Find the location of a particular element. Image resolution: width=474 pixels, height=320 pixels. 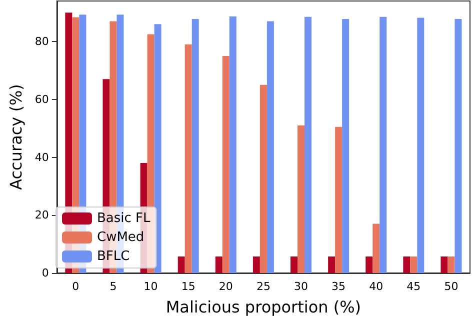

y-tick-label: 20 is located at coordinates (41, 215).